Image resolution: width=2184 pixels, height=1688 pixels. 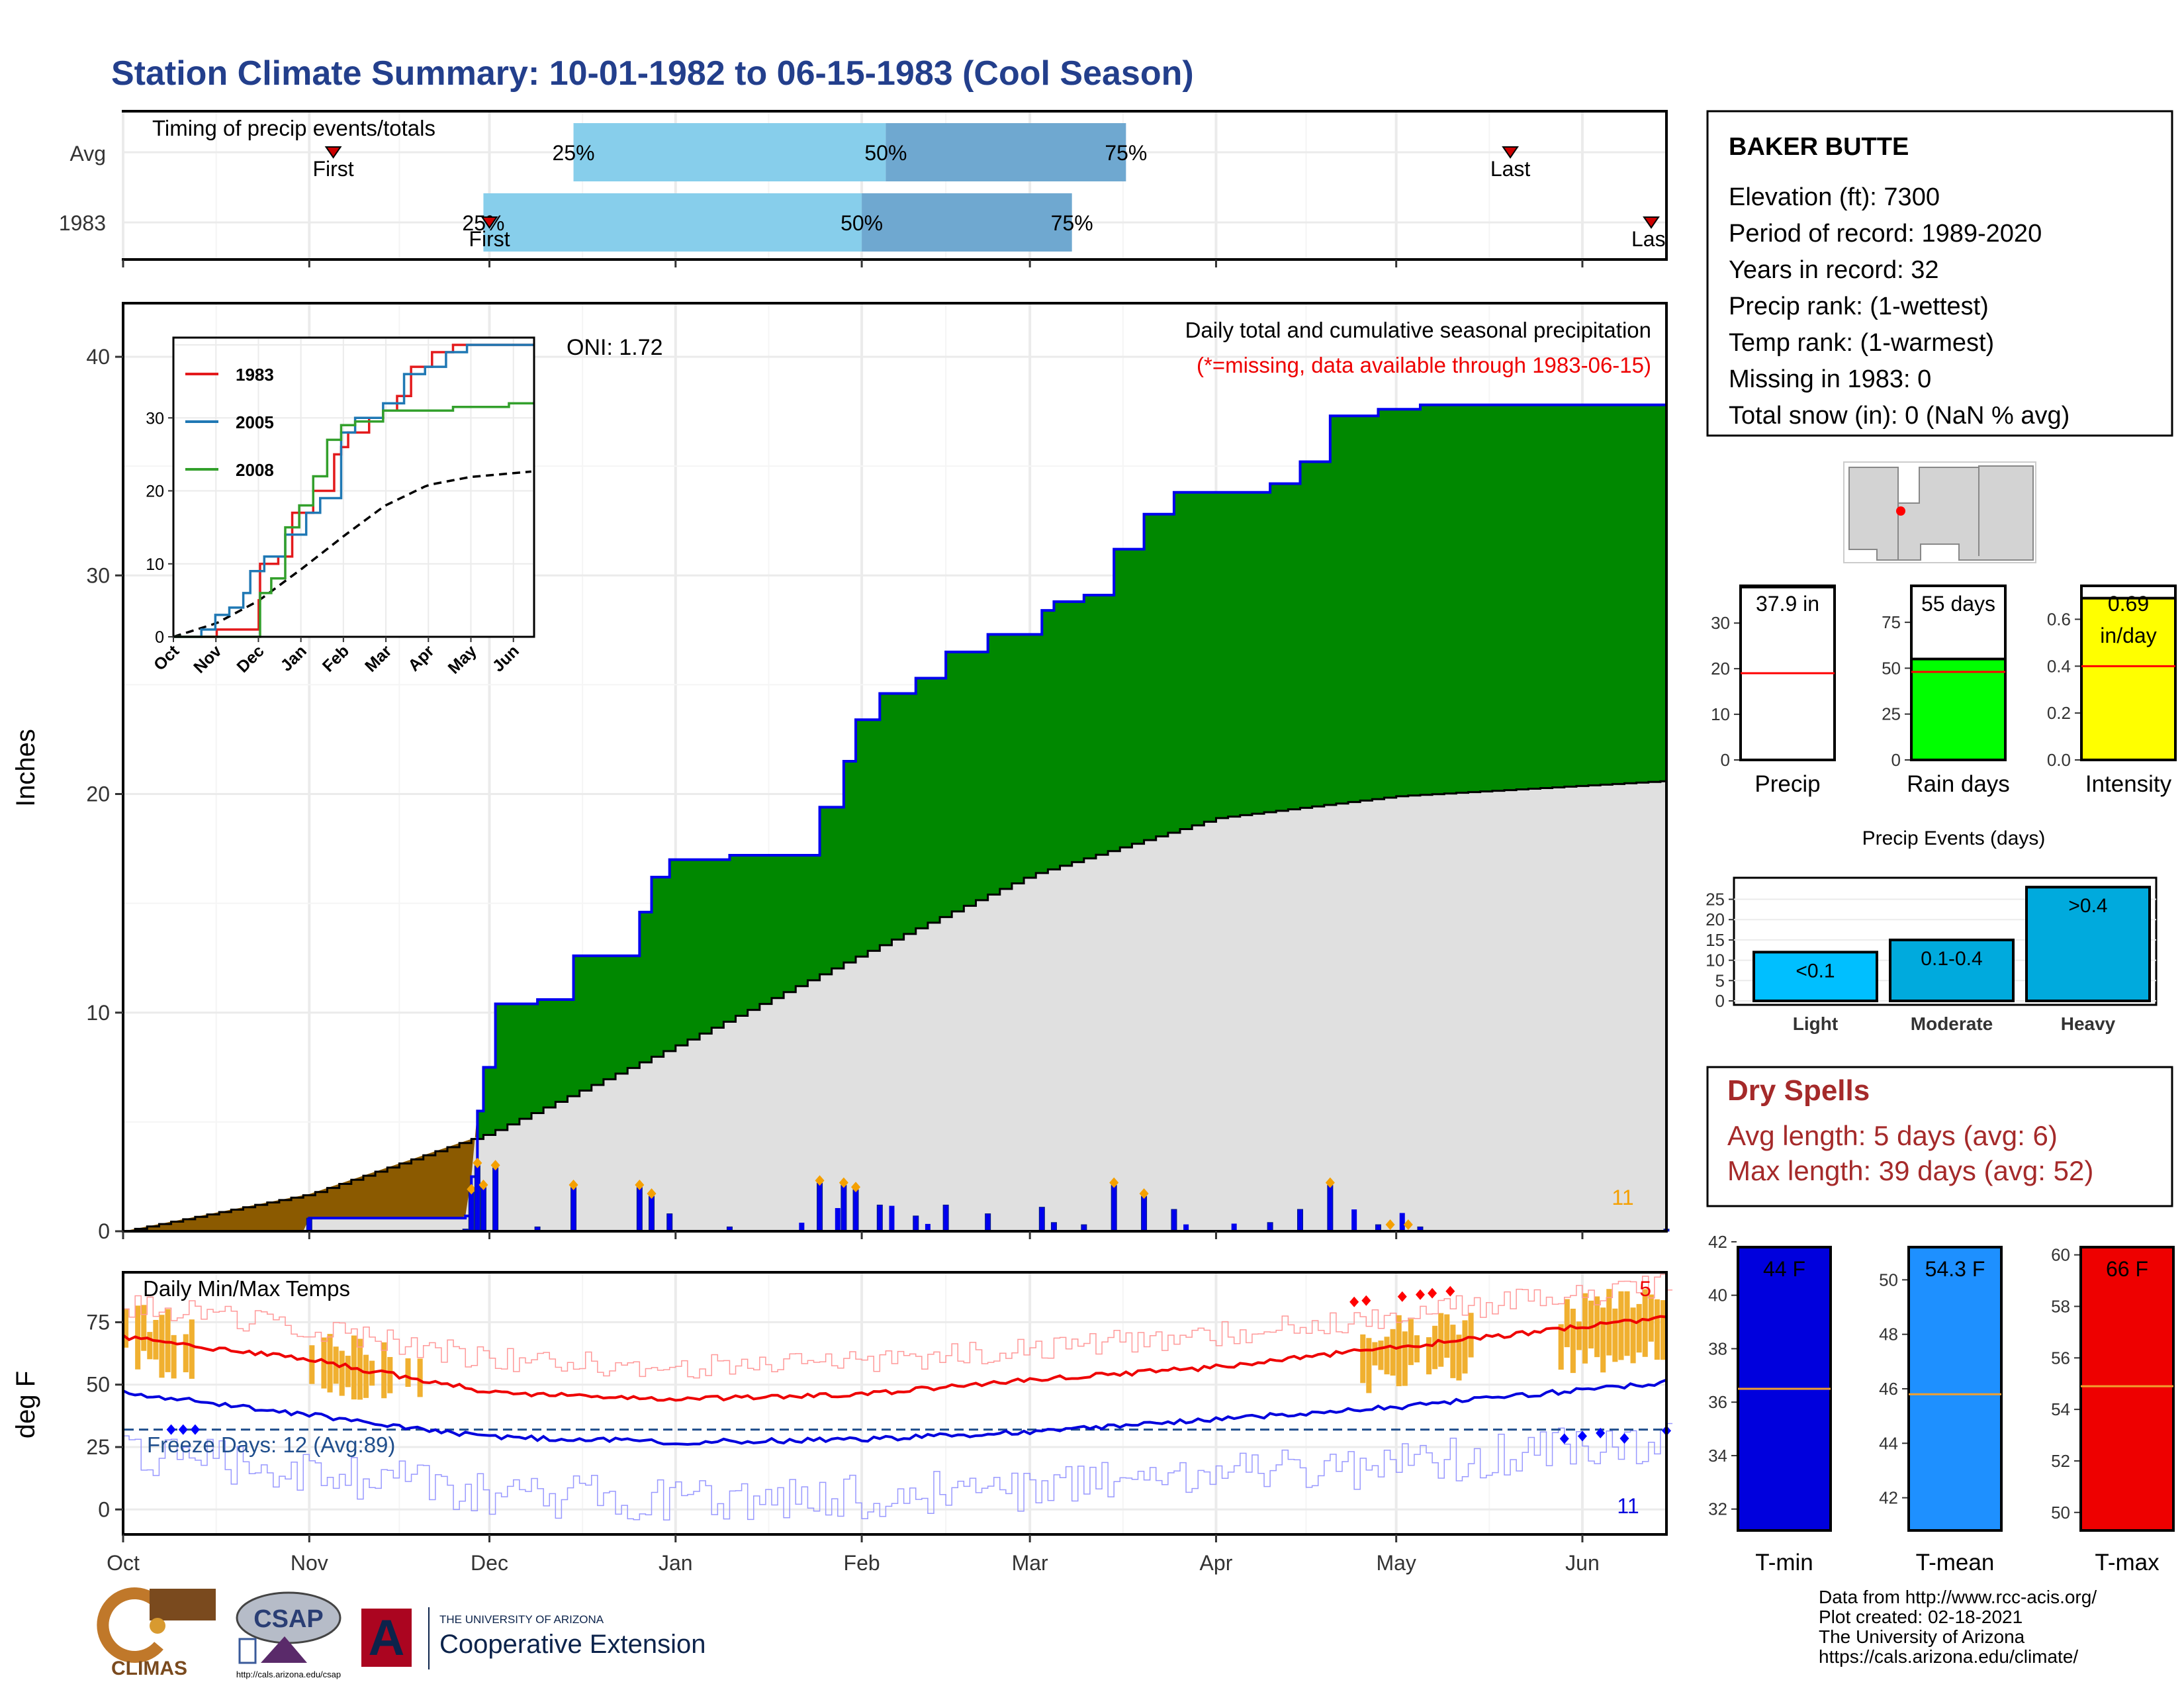 What do you see at coordinates (288, 1674) in the screenshot?
I see `csap-url: http://cals.arizona.edu/csap` at bounding box center [288, 1674].